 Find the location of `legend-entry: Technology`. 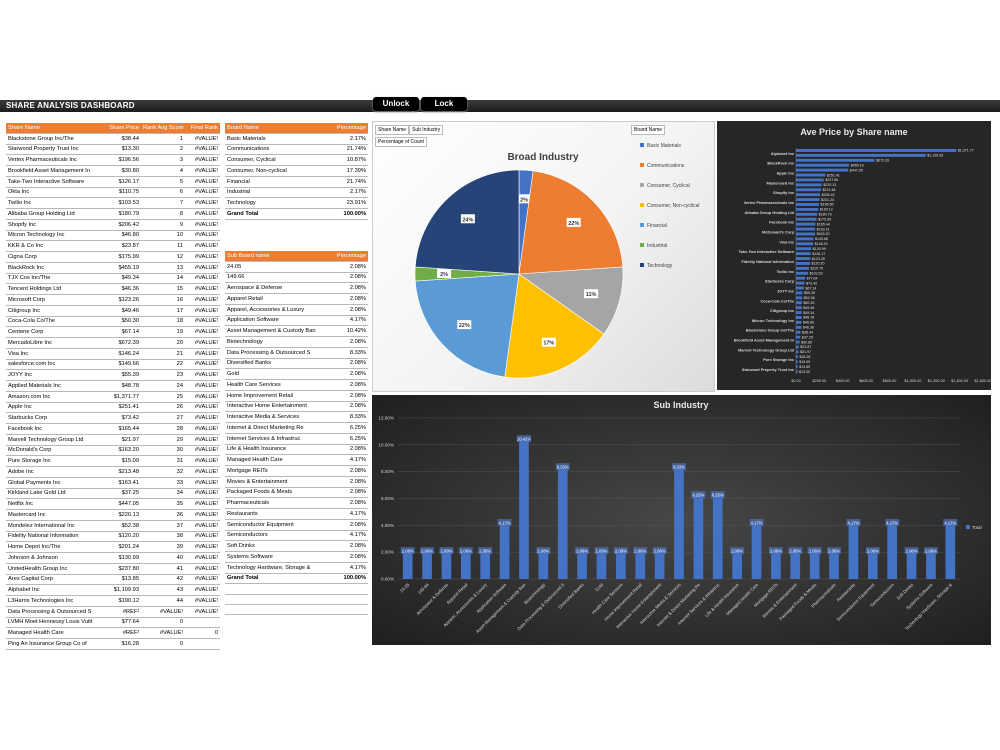

legend-entry: Technology is located at coordinates (660, 266).